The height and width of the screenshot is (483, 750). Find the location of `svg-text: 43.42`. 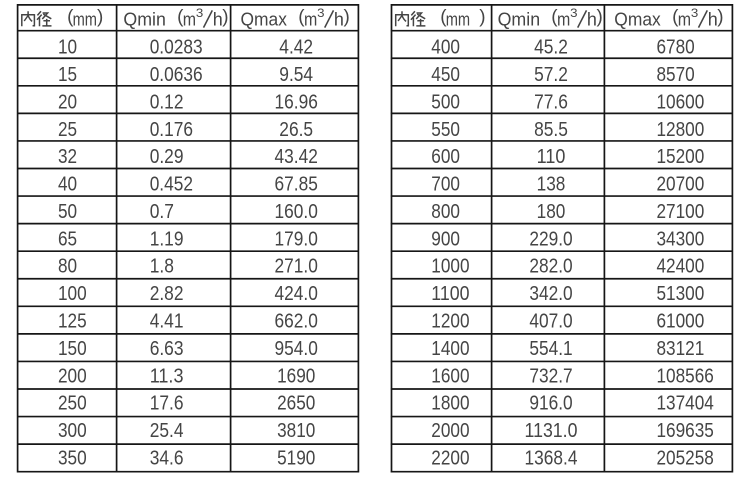

svg-text: 43.42 is located at coordinates (296, 156).